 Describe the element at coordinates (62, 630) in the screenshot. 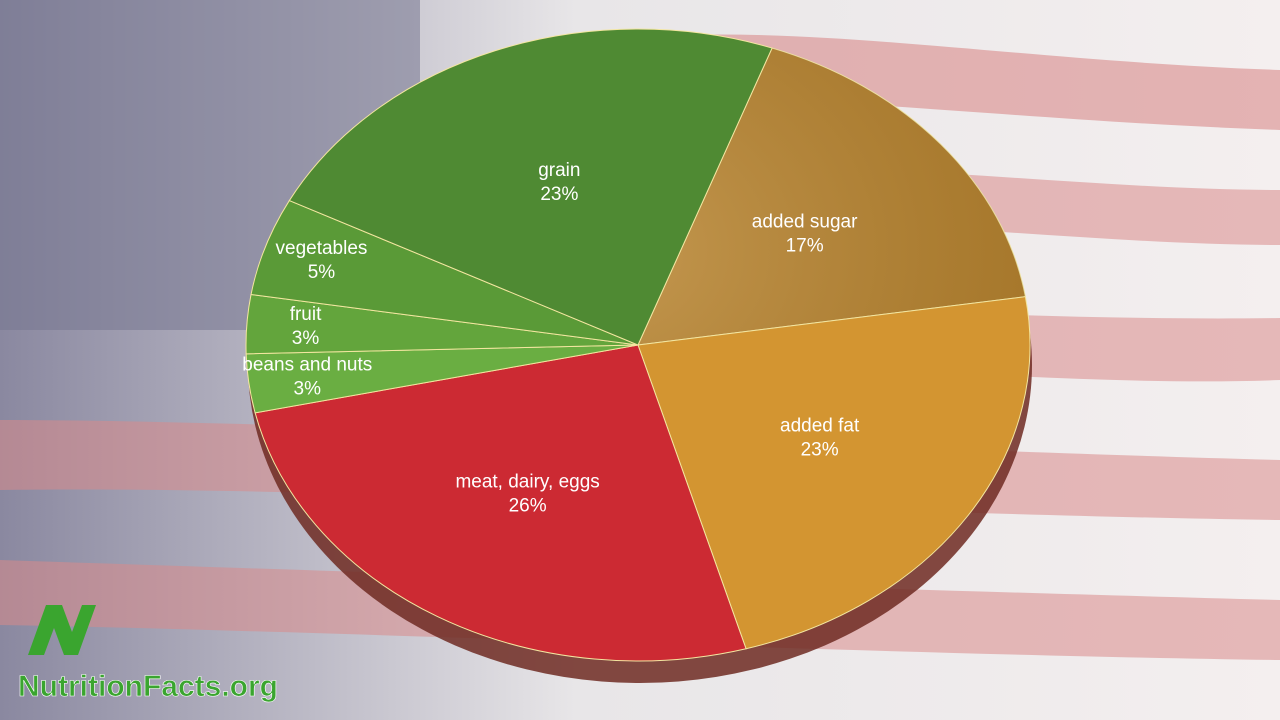

I see `logo-icon` at that location.